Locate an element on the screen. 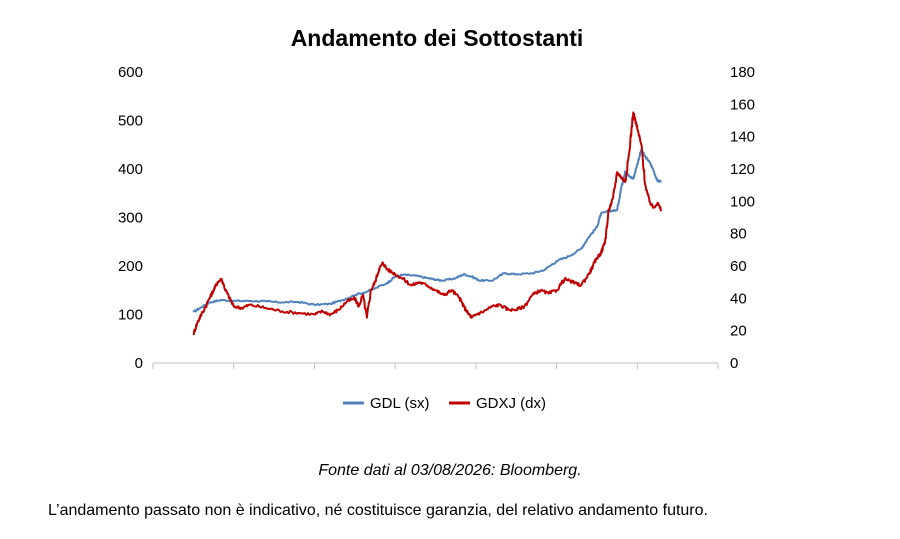  x-axis is located at coordinates (435, 365).